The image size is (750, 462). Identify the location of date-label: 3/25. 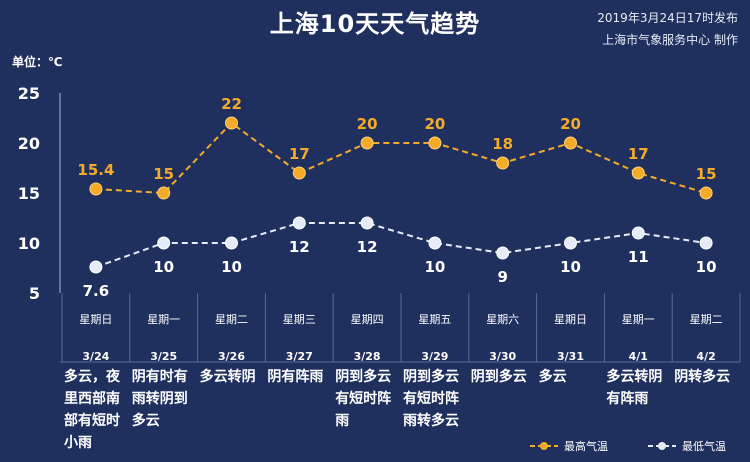
(163, 356).